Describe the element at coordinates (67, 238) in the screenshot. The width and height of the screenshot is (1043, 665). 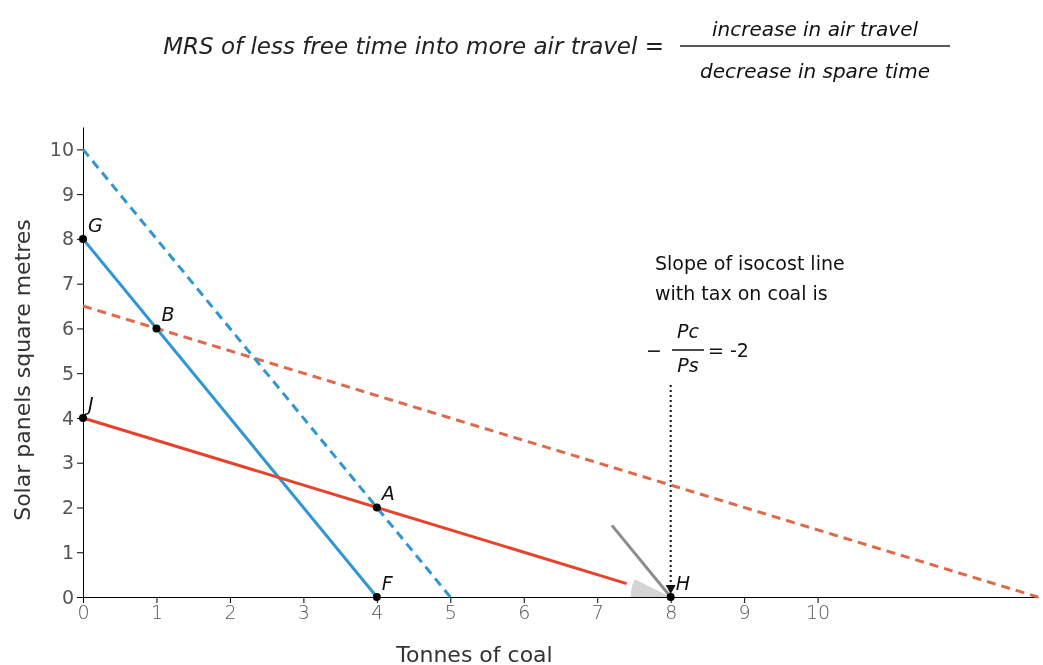
I see `y-tick-label: 8` at that location.